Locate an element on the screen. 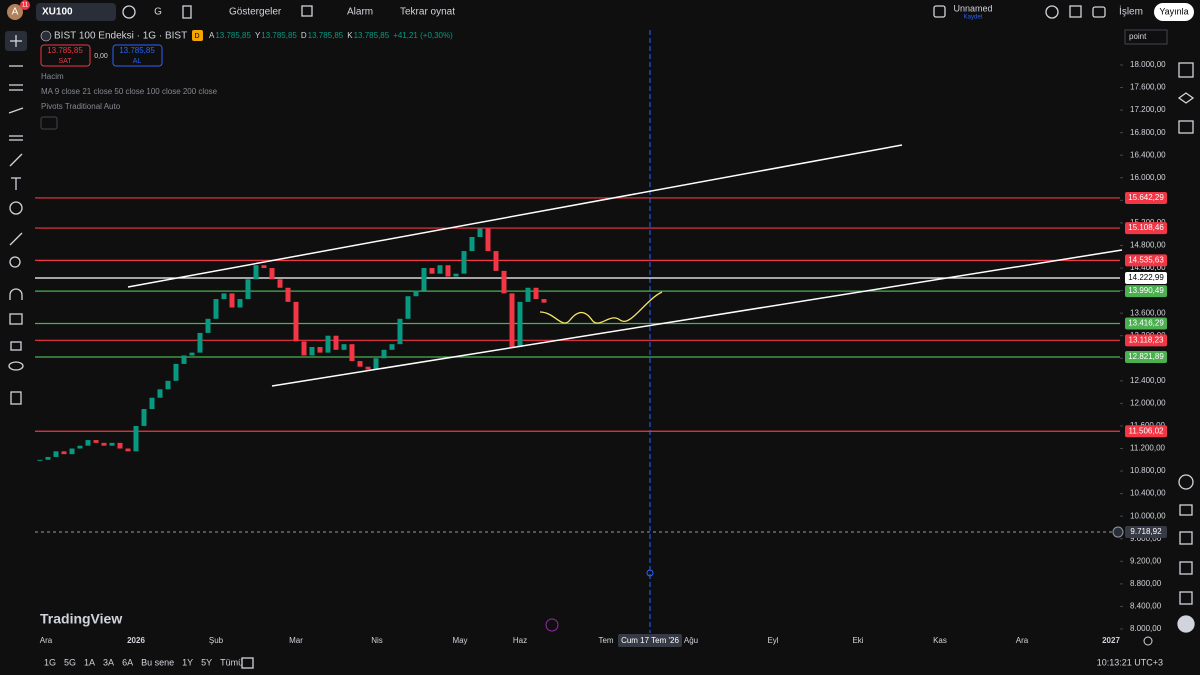 This screenshot has width=1200, height=675. chart-type is located at coordinates (187, 12).